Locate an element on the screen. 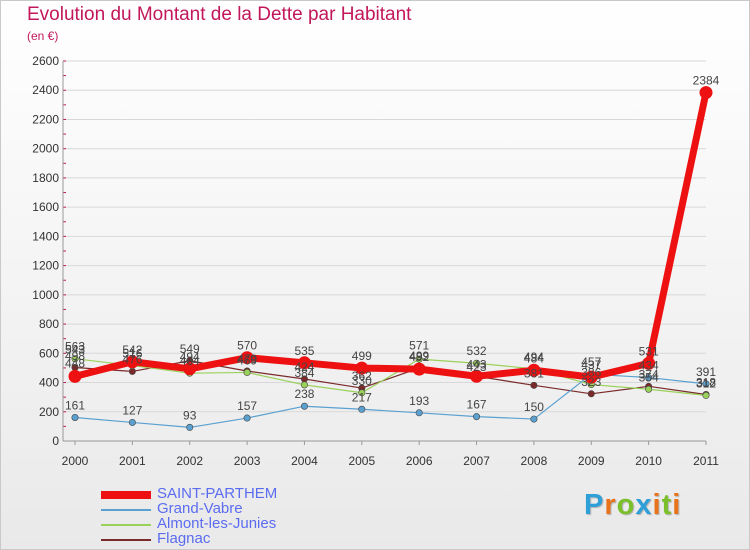  data-label: 330 is located at coordinates (362, 381).